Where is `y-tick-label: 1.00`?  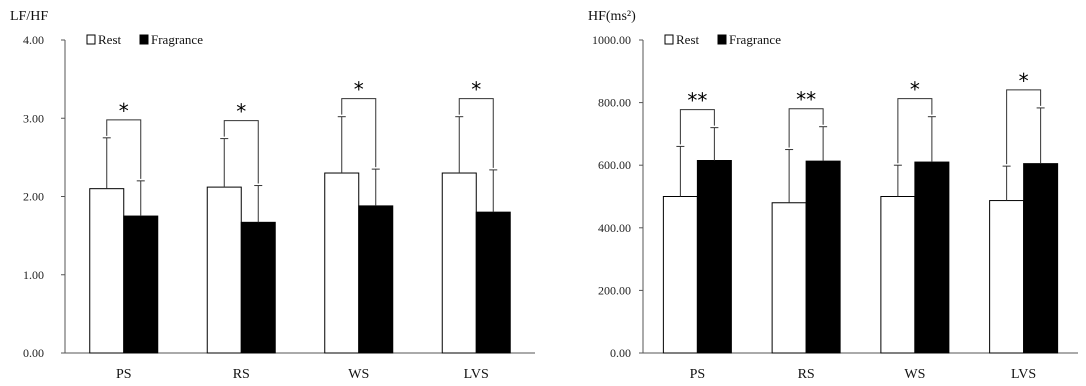 y-tick-label: 1.00 is located at coordinates (33, 275).